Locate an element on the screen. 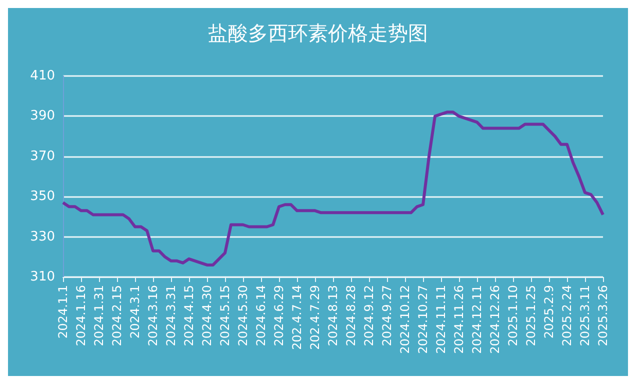 The width and height of the screenshot is (639, 386). x-tick-label: 2025.3.11 is located at coordinates (585, 315).